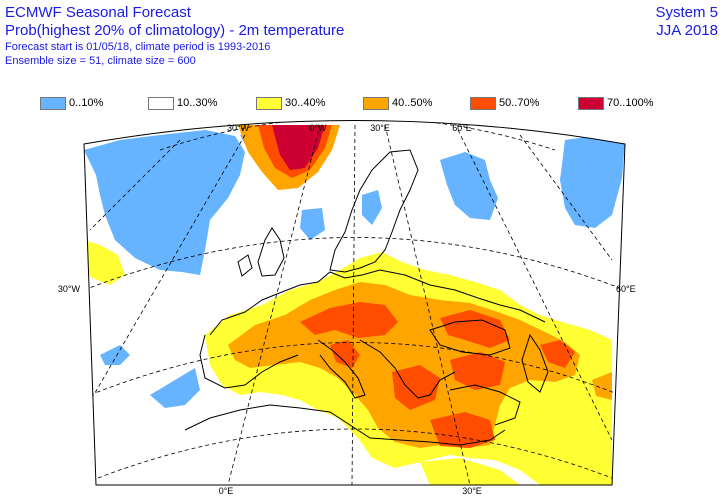  What do you see at coordinates (686, 12) in the screenshot?
I see `system-label: System 5` at bounding box center [686, 12].